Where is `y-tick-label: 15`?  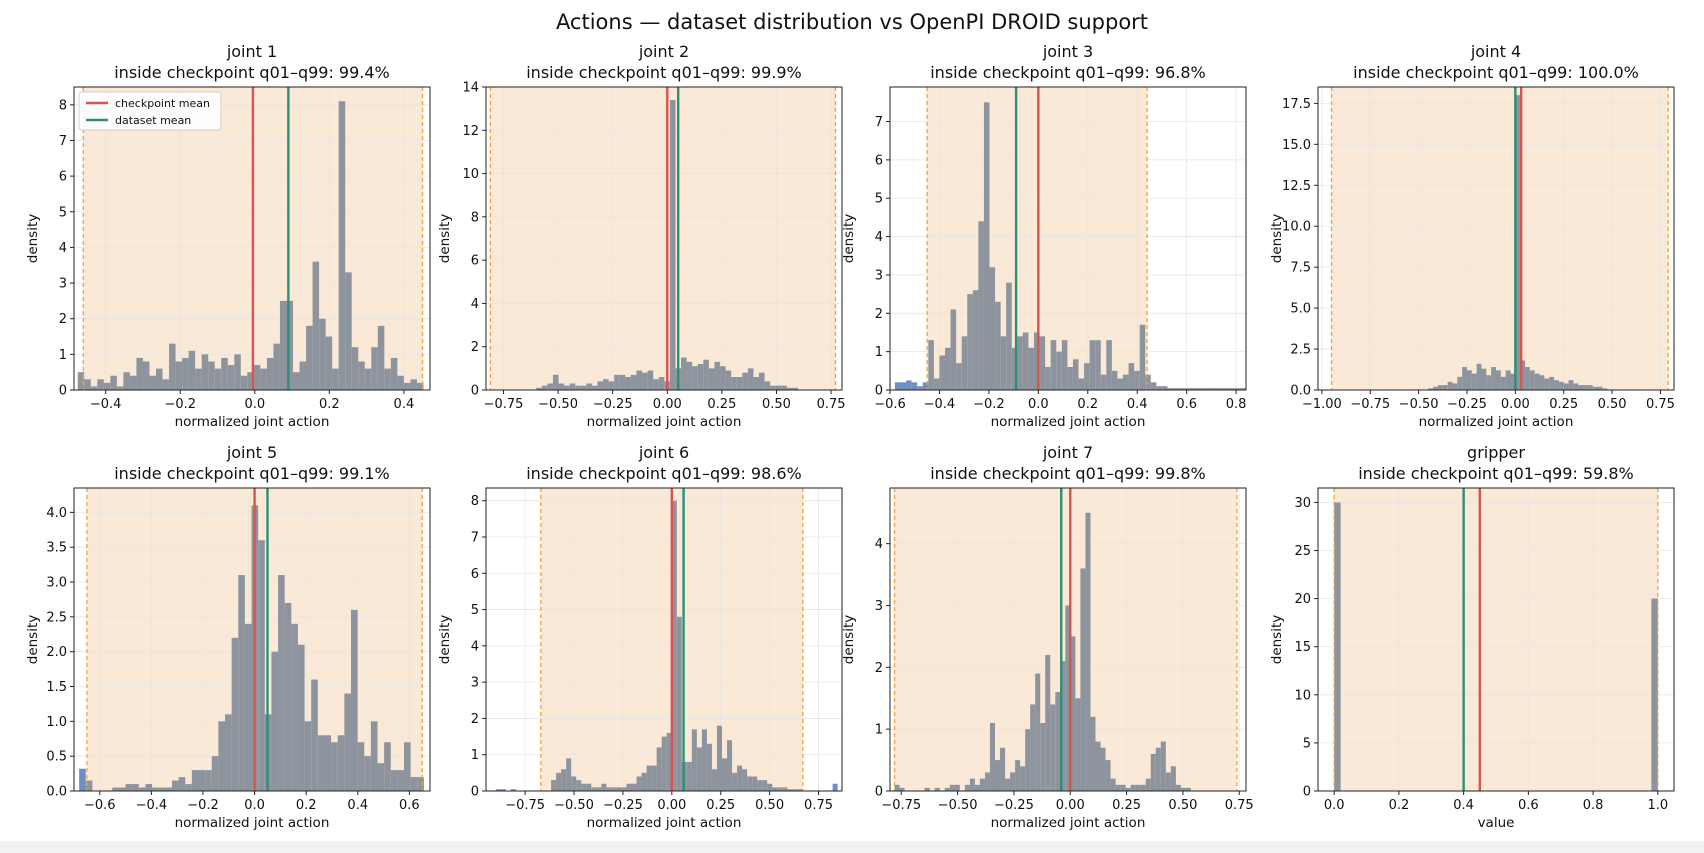 y-tick-label: 15 is located at coordinates (1302, 647).